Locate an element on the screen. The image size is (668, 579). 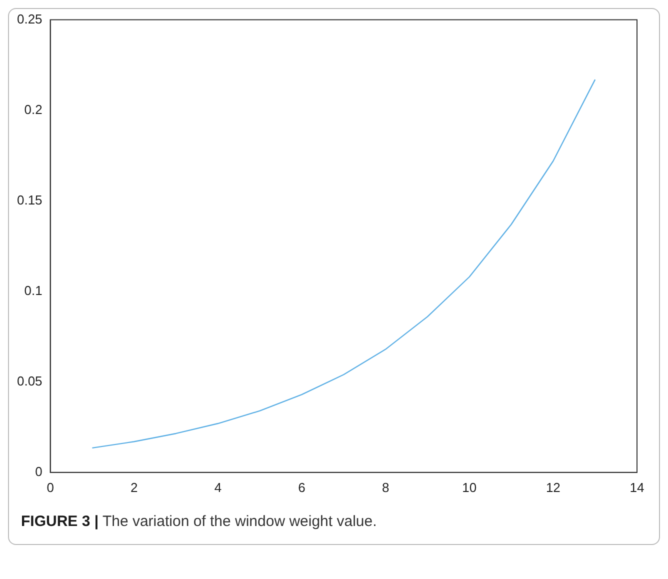
y-tick-label: 0.2 is located at coordinates (33, 109).